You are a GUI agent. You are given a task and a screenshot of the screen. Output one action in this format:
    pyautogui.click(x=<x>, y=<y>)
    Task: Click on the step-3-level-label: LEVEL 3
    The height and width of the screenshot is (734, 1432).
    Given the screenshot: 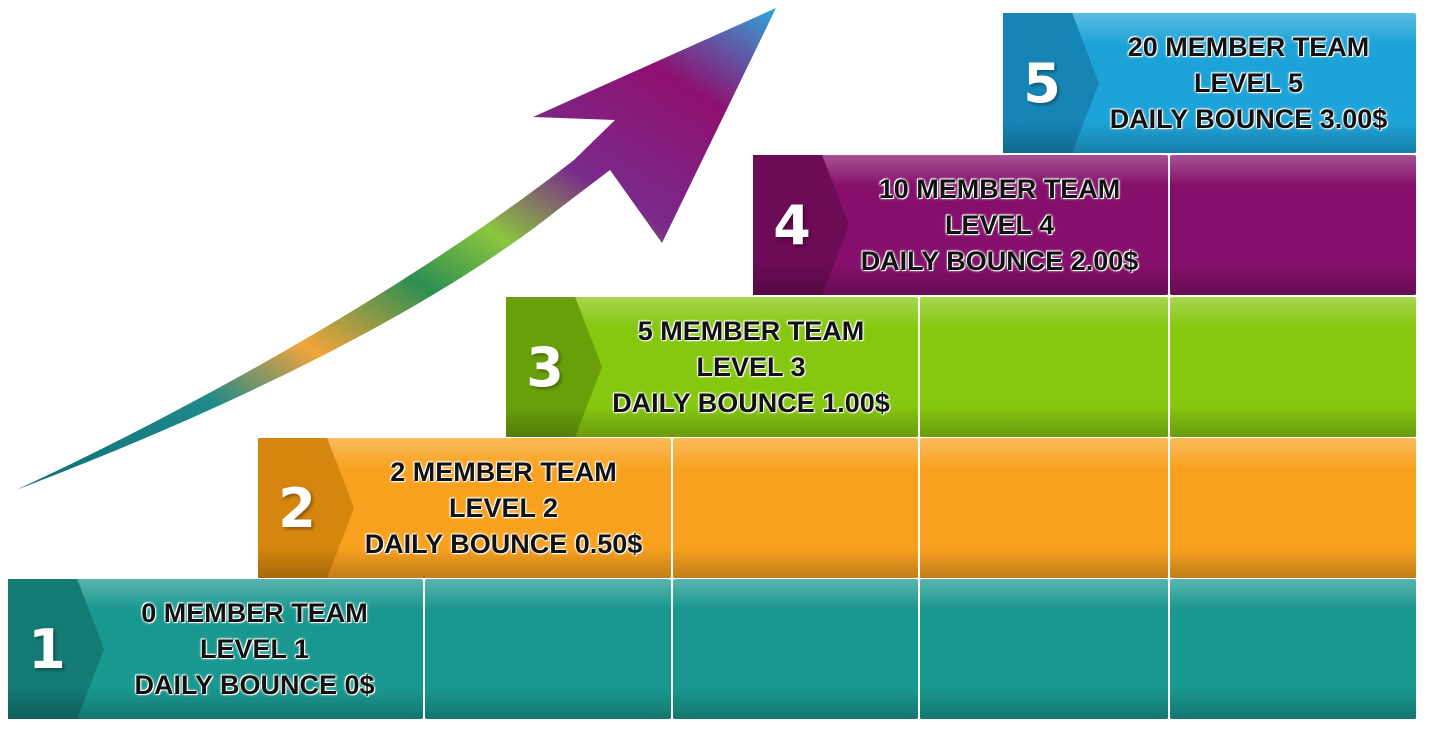 What is the action you would take?
    pyautogui.click(x=751, y=367)
    